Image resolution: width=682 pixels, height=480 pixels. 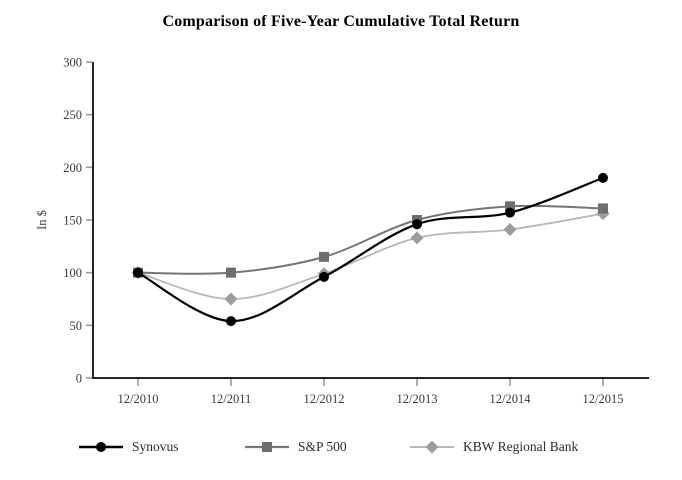 I want to click on x-tick-label: 12/2014, so click(x=511, y=399).